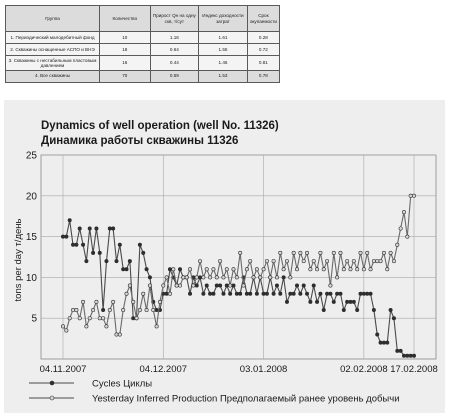  Describe the element at coordinates (124, 49) in the screenshot. I see `table-cell: 18` at that location.